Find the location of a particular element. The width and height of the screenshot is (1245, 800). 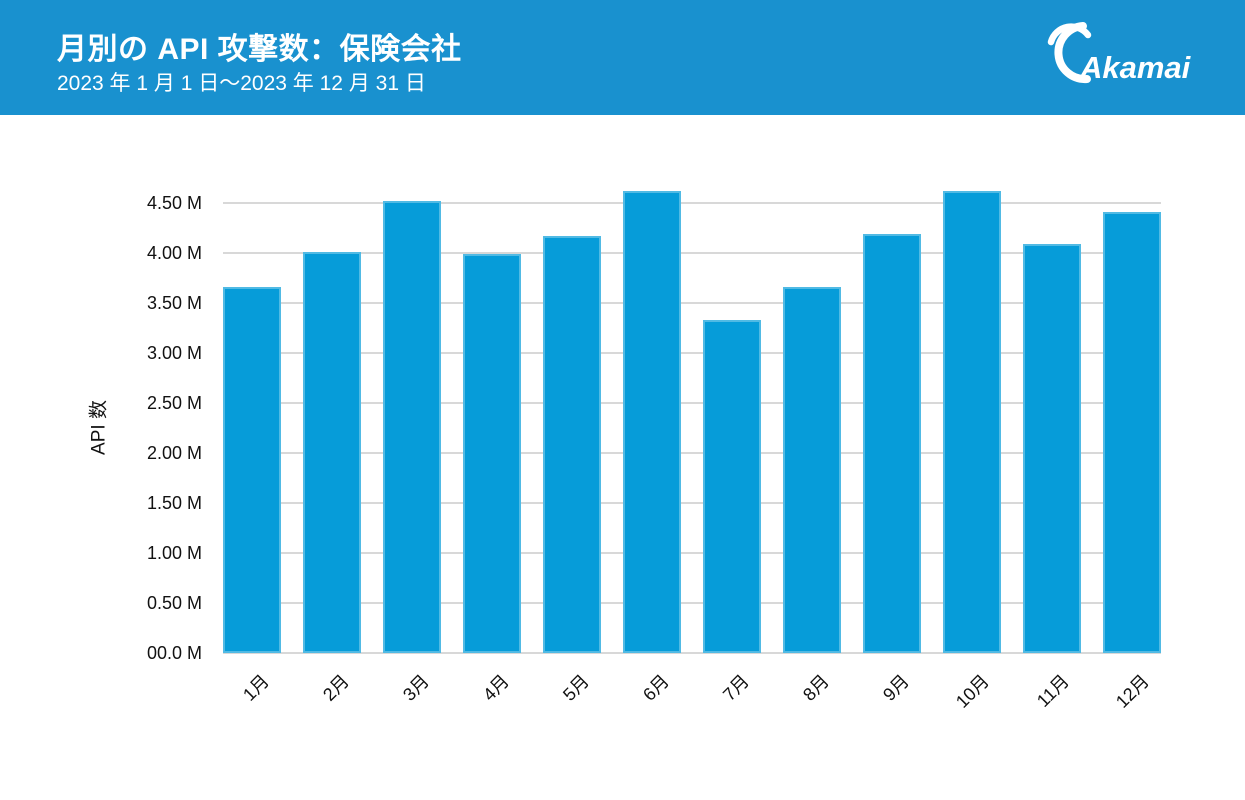

x-tick-label: 8月 is located at coordinates (816, 687).